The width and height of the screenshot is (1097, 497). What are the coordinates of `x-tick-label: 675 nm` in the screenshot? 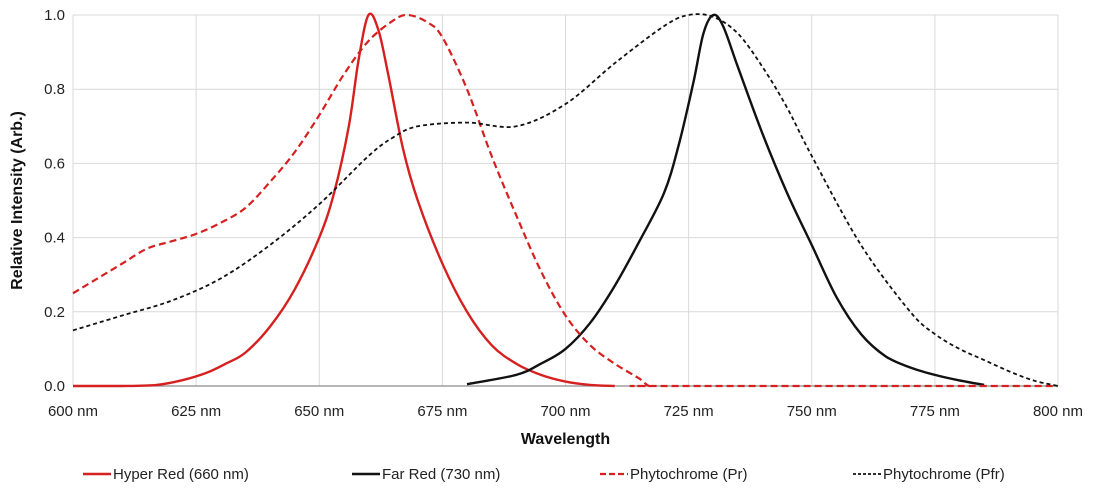 It's located at (442, 411).